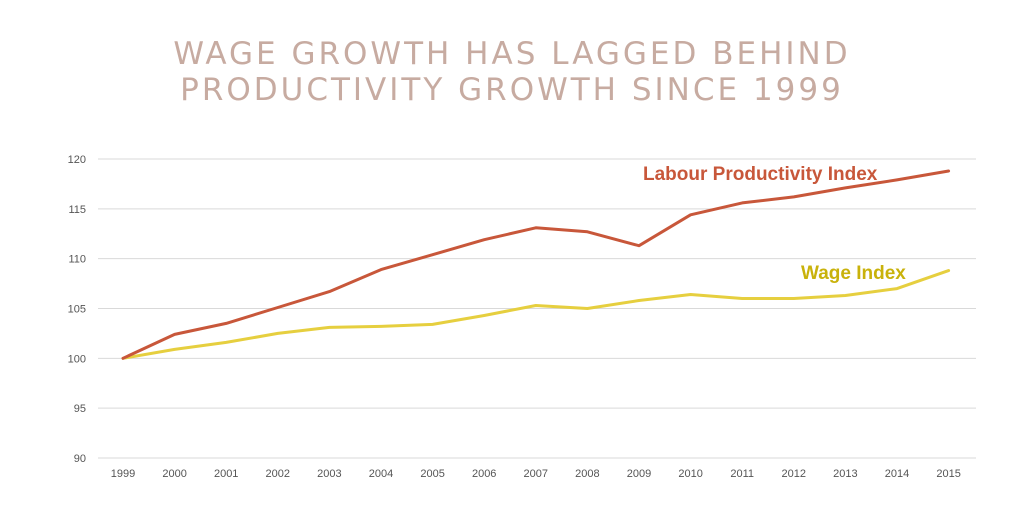  Describe the element at coordinates (80, 409) in the screenshot. I see `y-tick-label-95: 95` at that location.